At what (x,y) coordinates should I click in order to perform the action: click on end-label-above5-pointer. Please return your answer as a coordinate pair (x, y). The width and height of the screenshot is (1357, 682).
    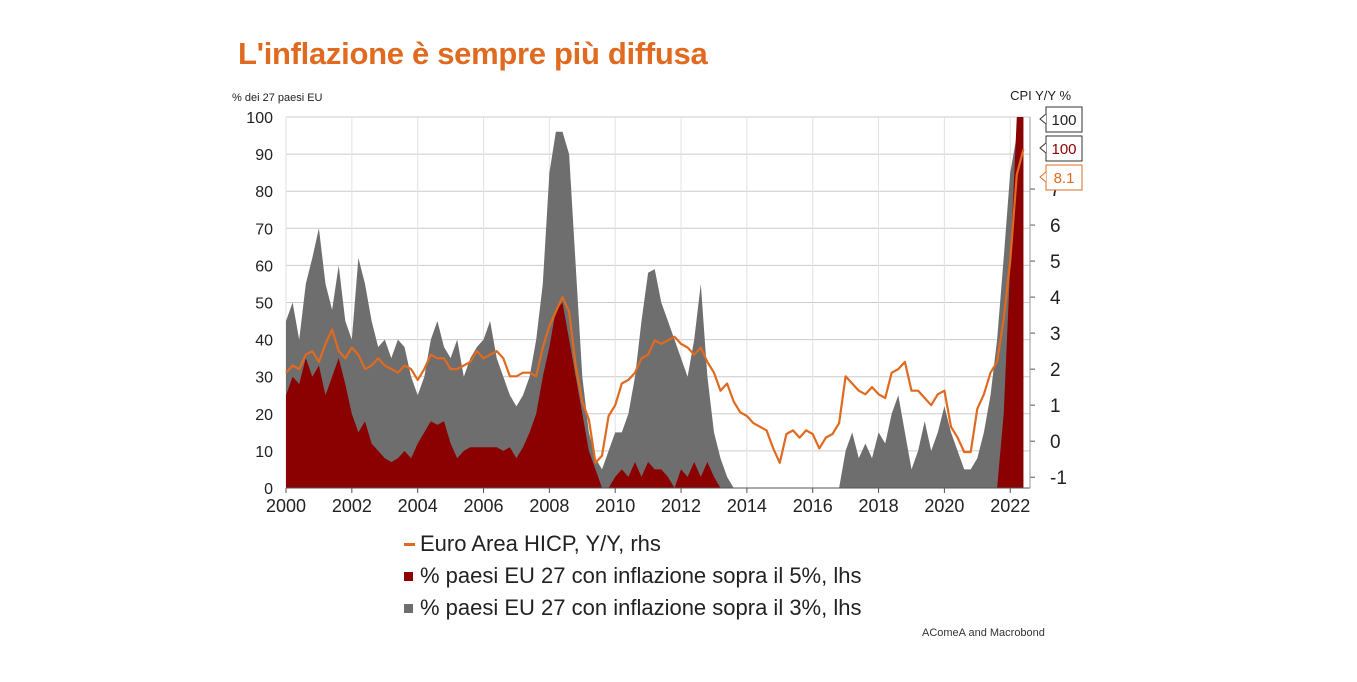
    Looking at the image, I should click on (1043, 148).